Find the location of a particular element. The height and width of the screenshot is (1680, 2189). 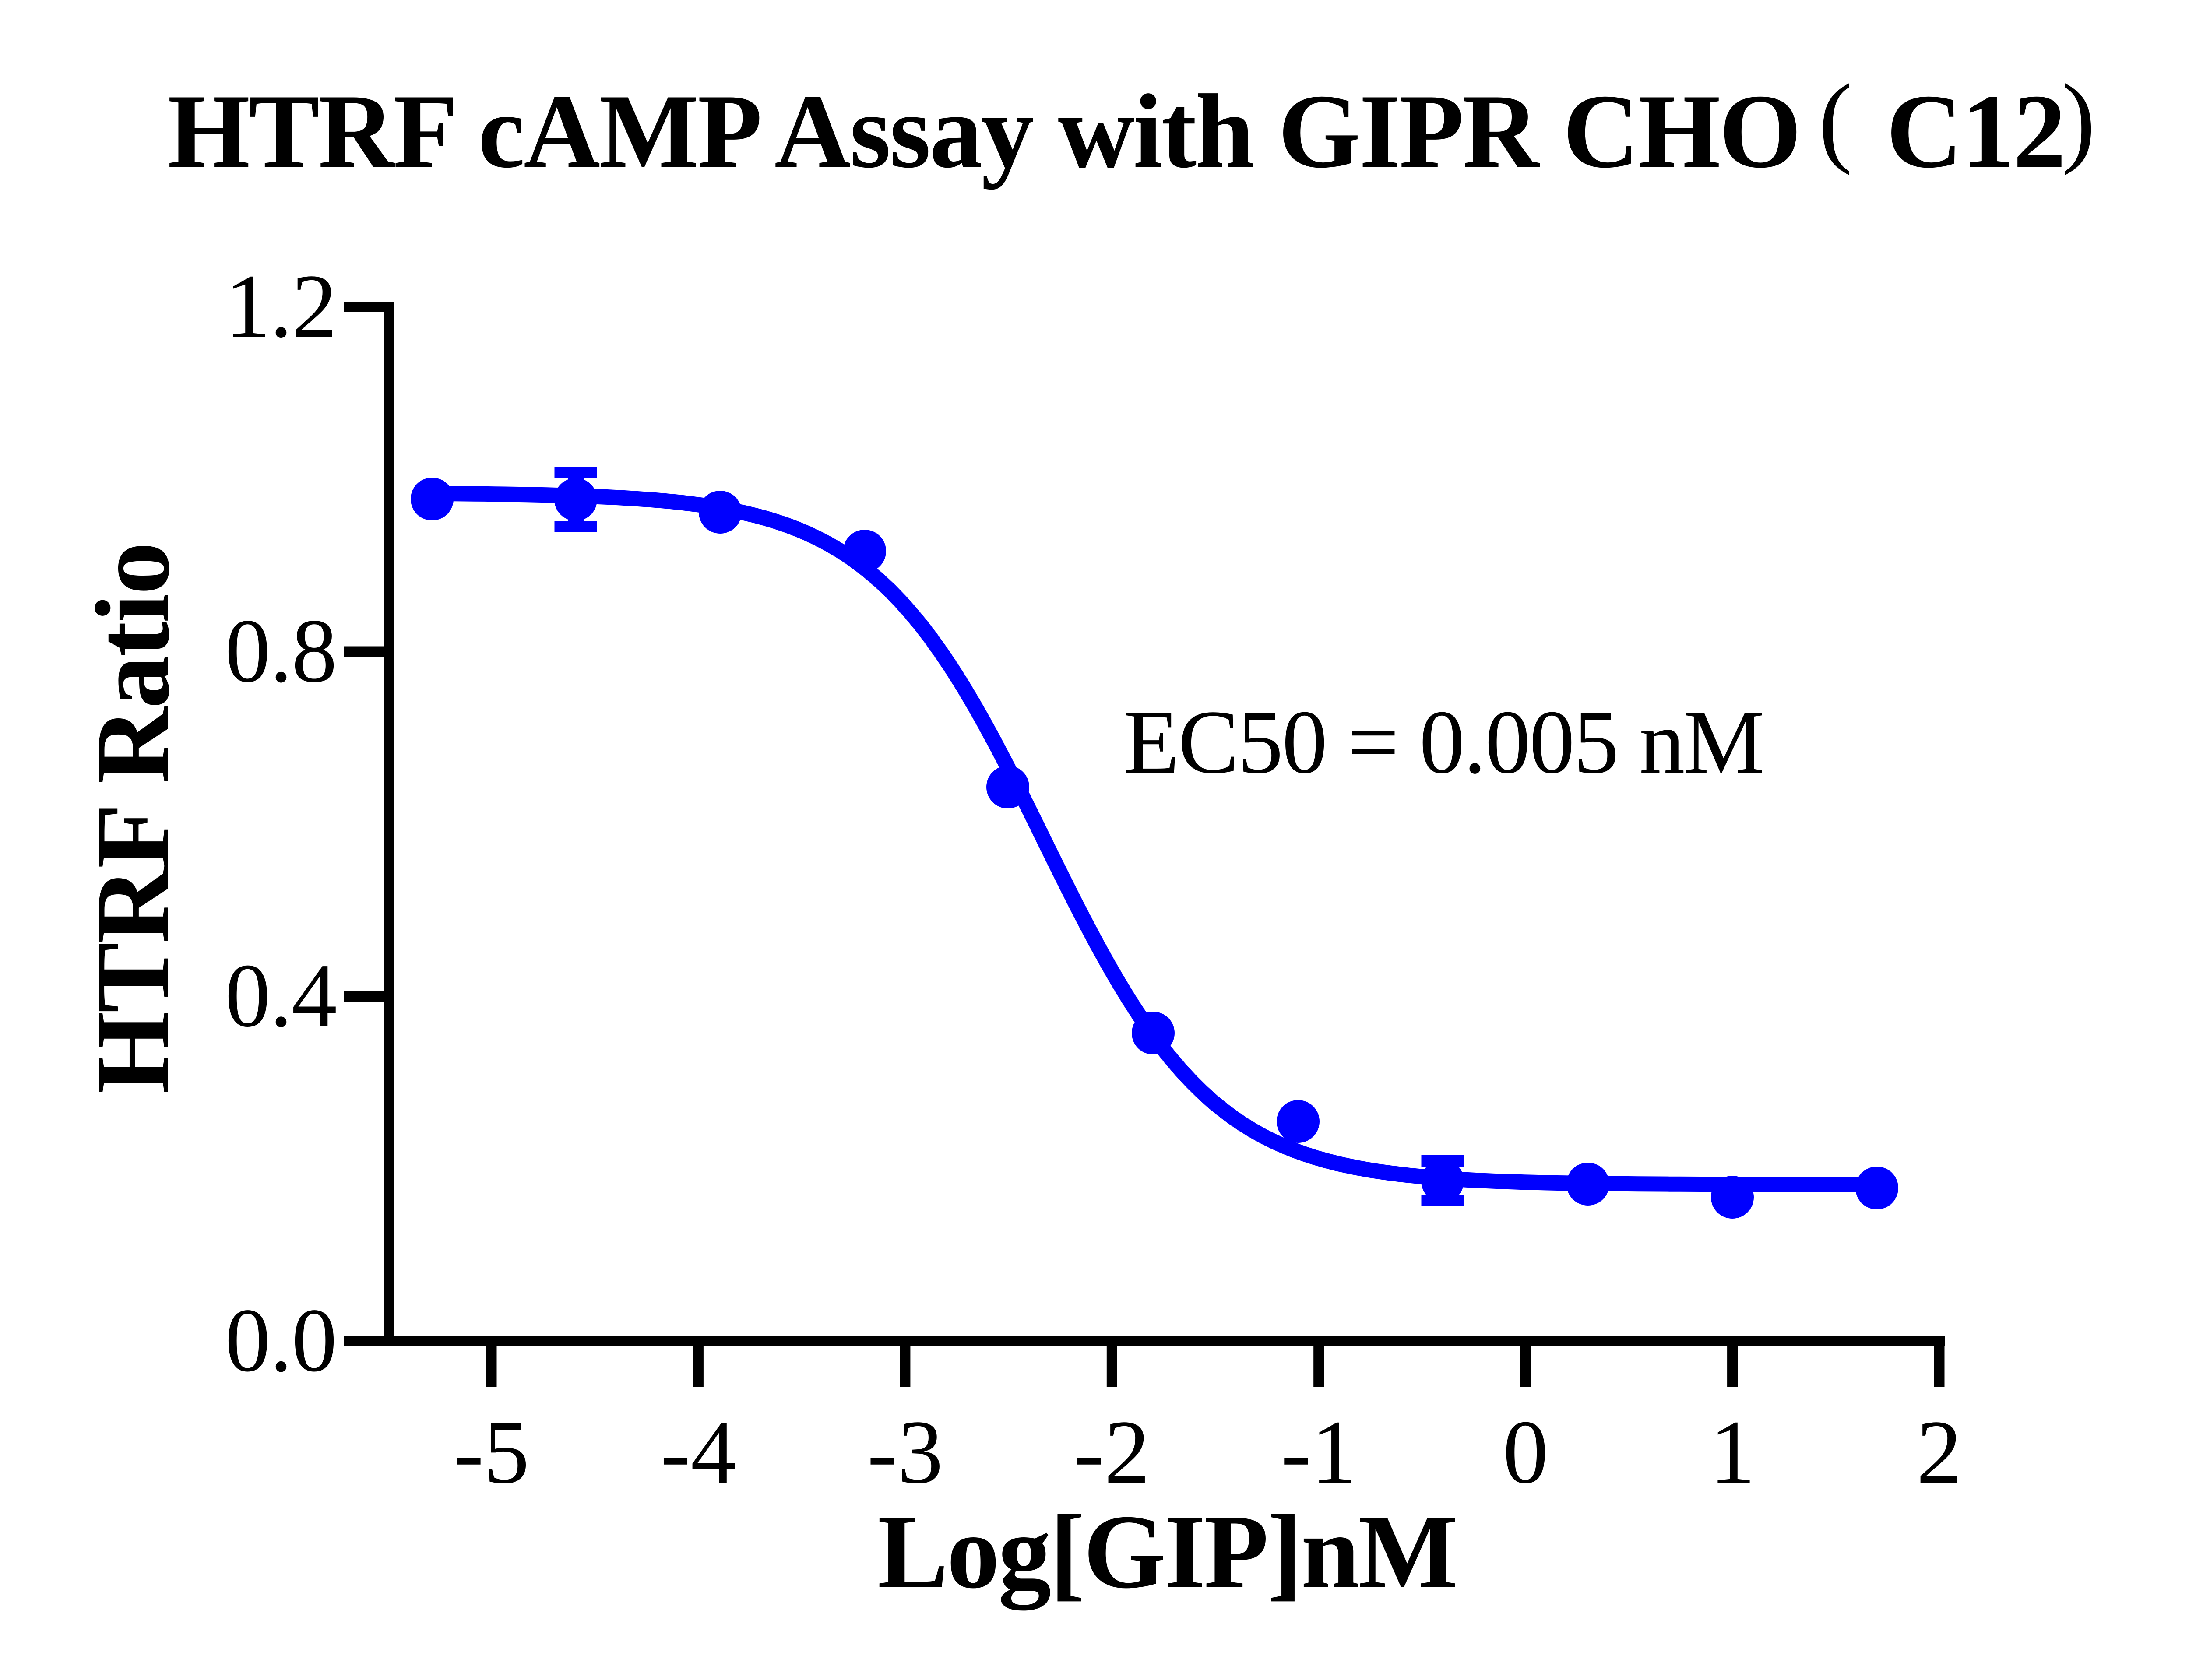

svg-text: -5 is located at coordinates (492, 1452).